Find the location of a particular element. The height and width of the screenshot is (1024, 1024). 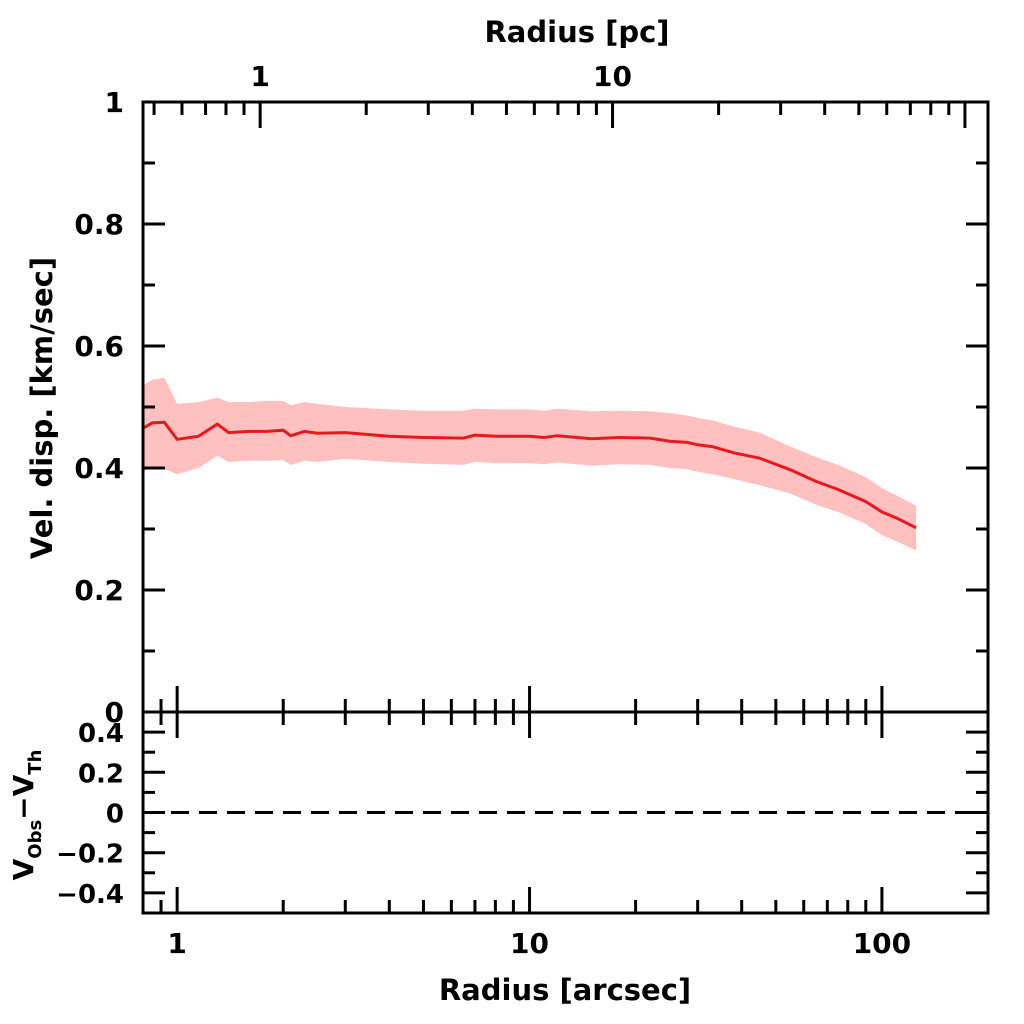

x-tick-label: 1 is located at coordinates (176, 943).